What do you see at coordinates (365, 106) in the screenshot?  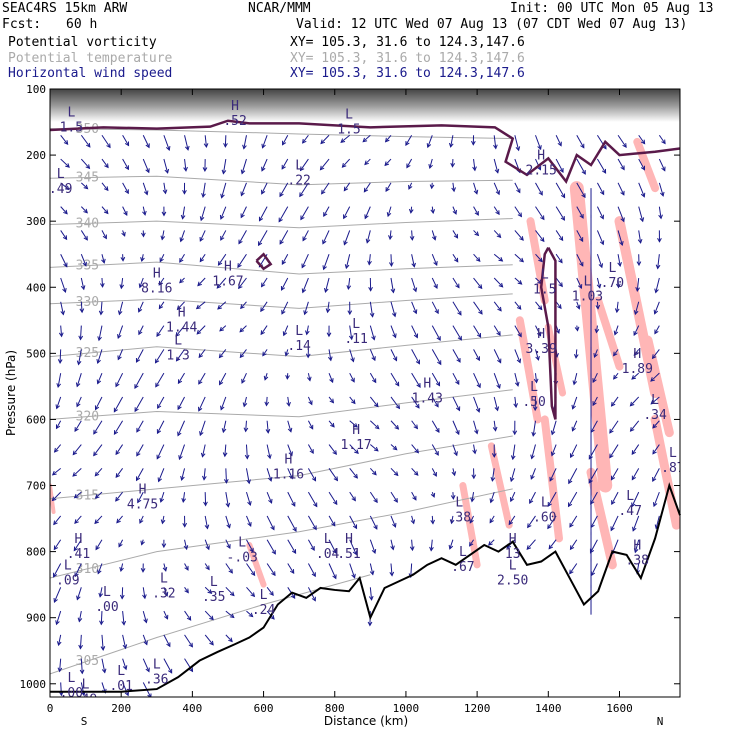 I see `stratosphere-shading` at bounding box center [365, 106].